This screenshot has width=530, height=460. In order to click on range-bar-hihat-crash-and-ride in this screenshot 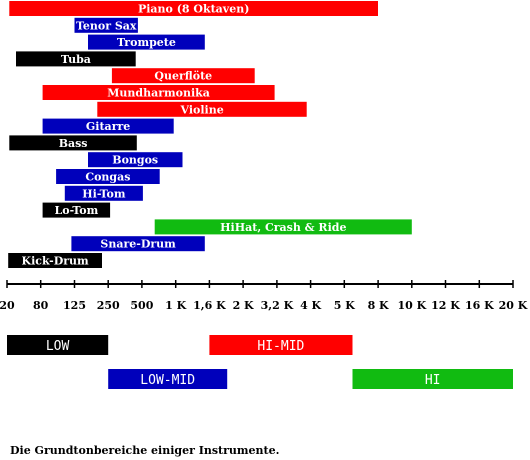, I will do `click(283, 227)`.